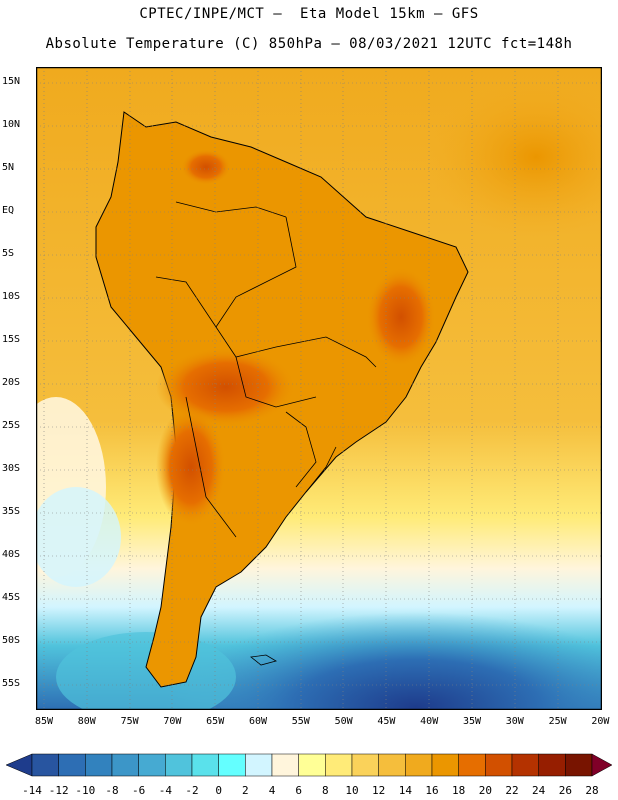 This screenshot has width=618, height=800. I want to click on legend-tick-label: 14, so click(405, 790).